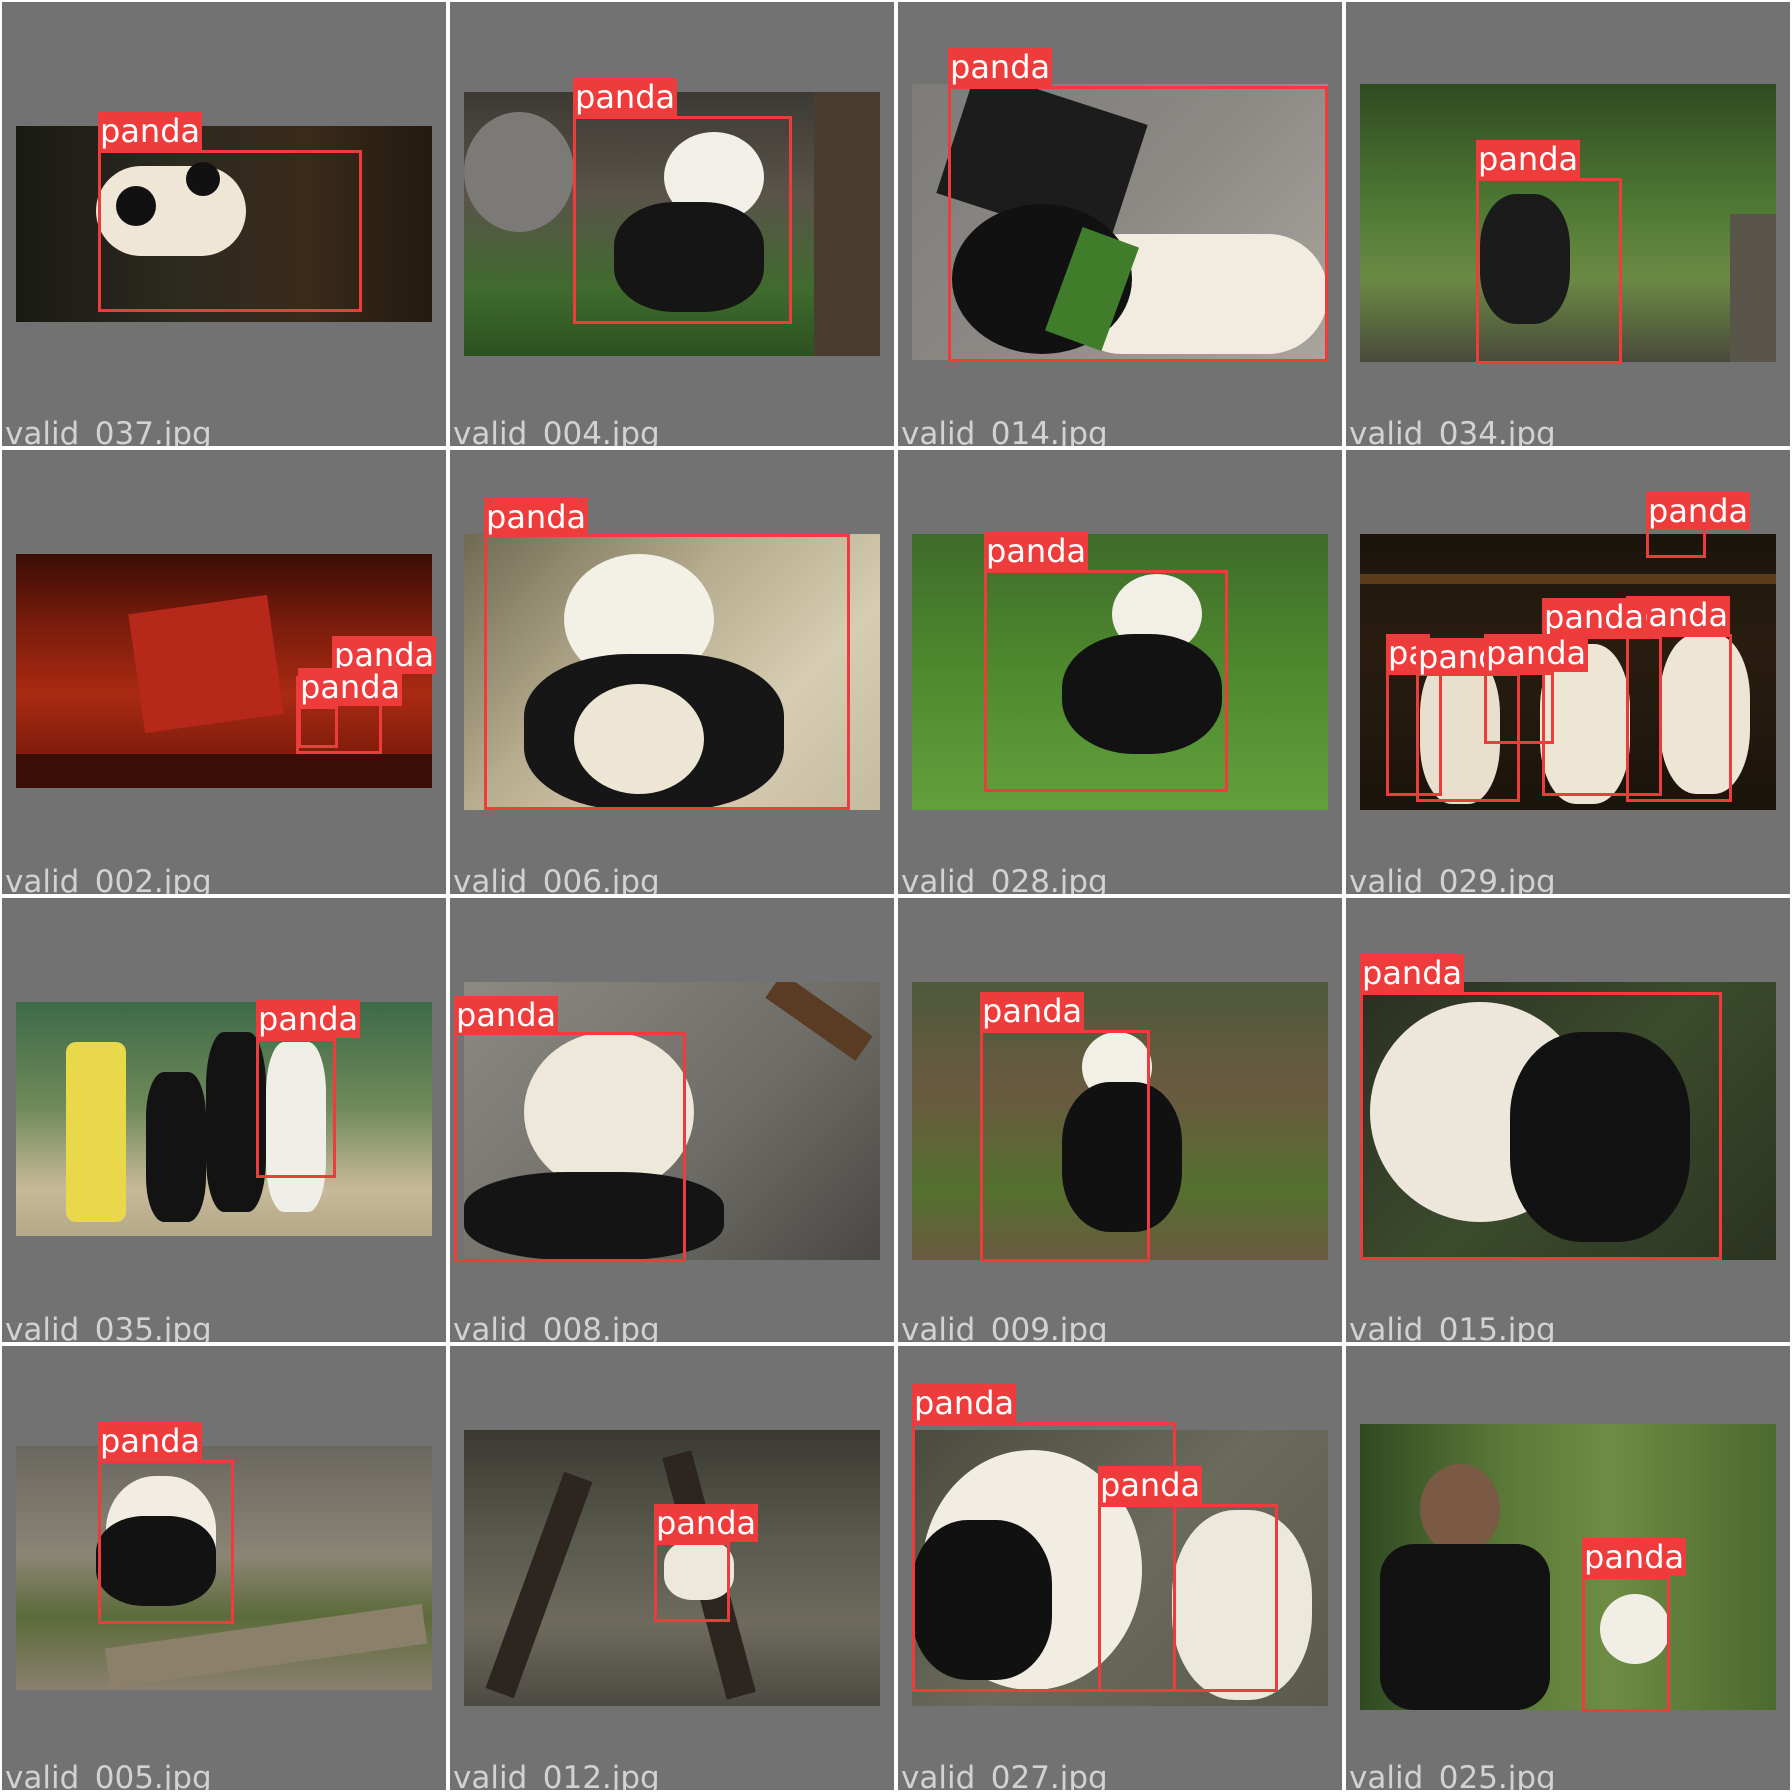  Describe the element at coordinates (1004, 1775) in the screenshot. I see `image-filename: valid_027.jpg` at that location.